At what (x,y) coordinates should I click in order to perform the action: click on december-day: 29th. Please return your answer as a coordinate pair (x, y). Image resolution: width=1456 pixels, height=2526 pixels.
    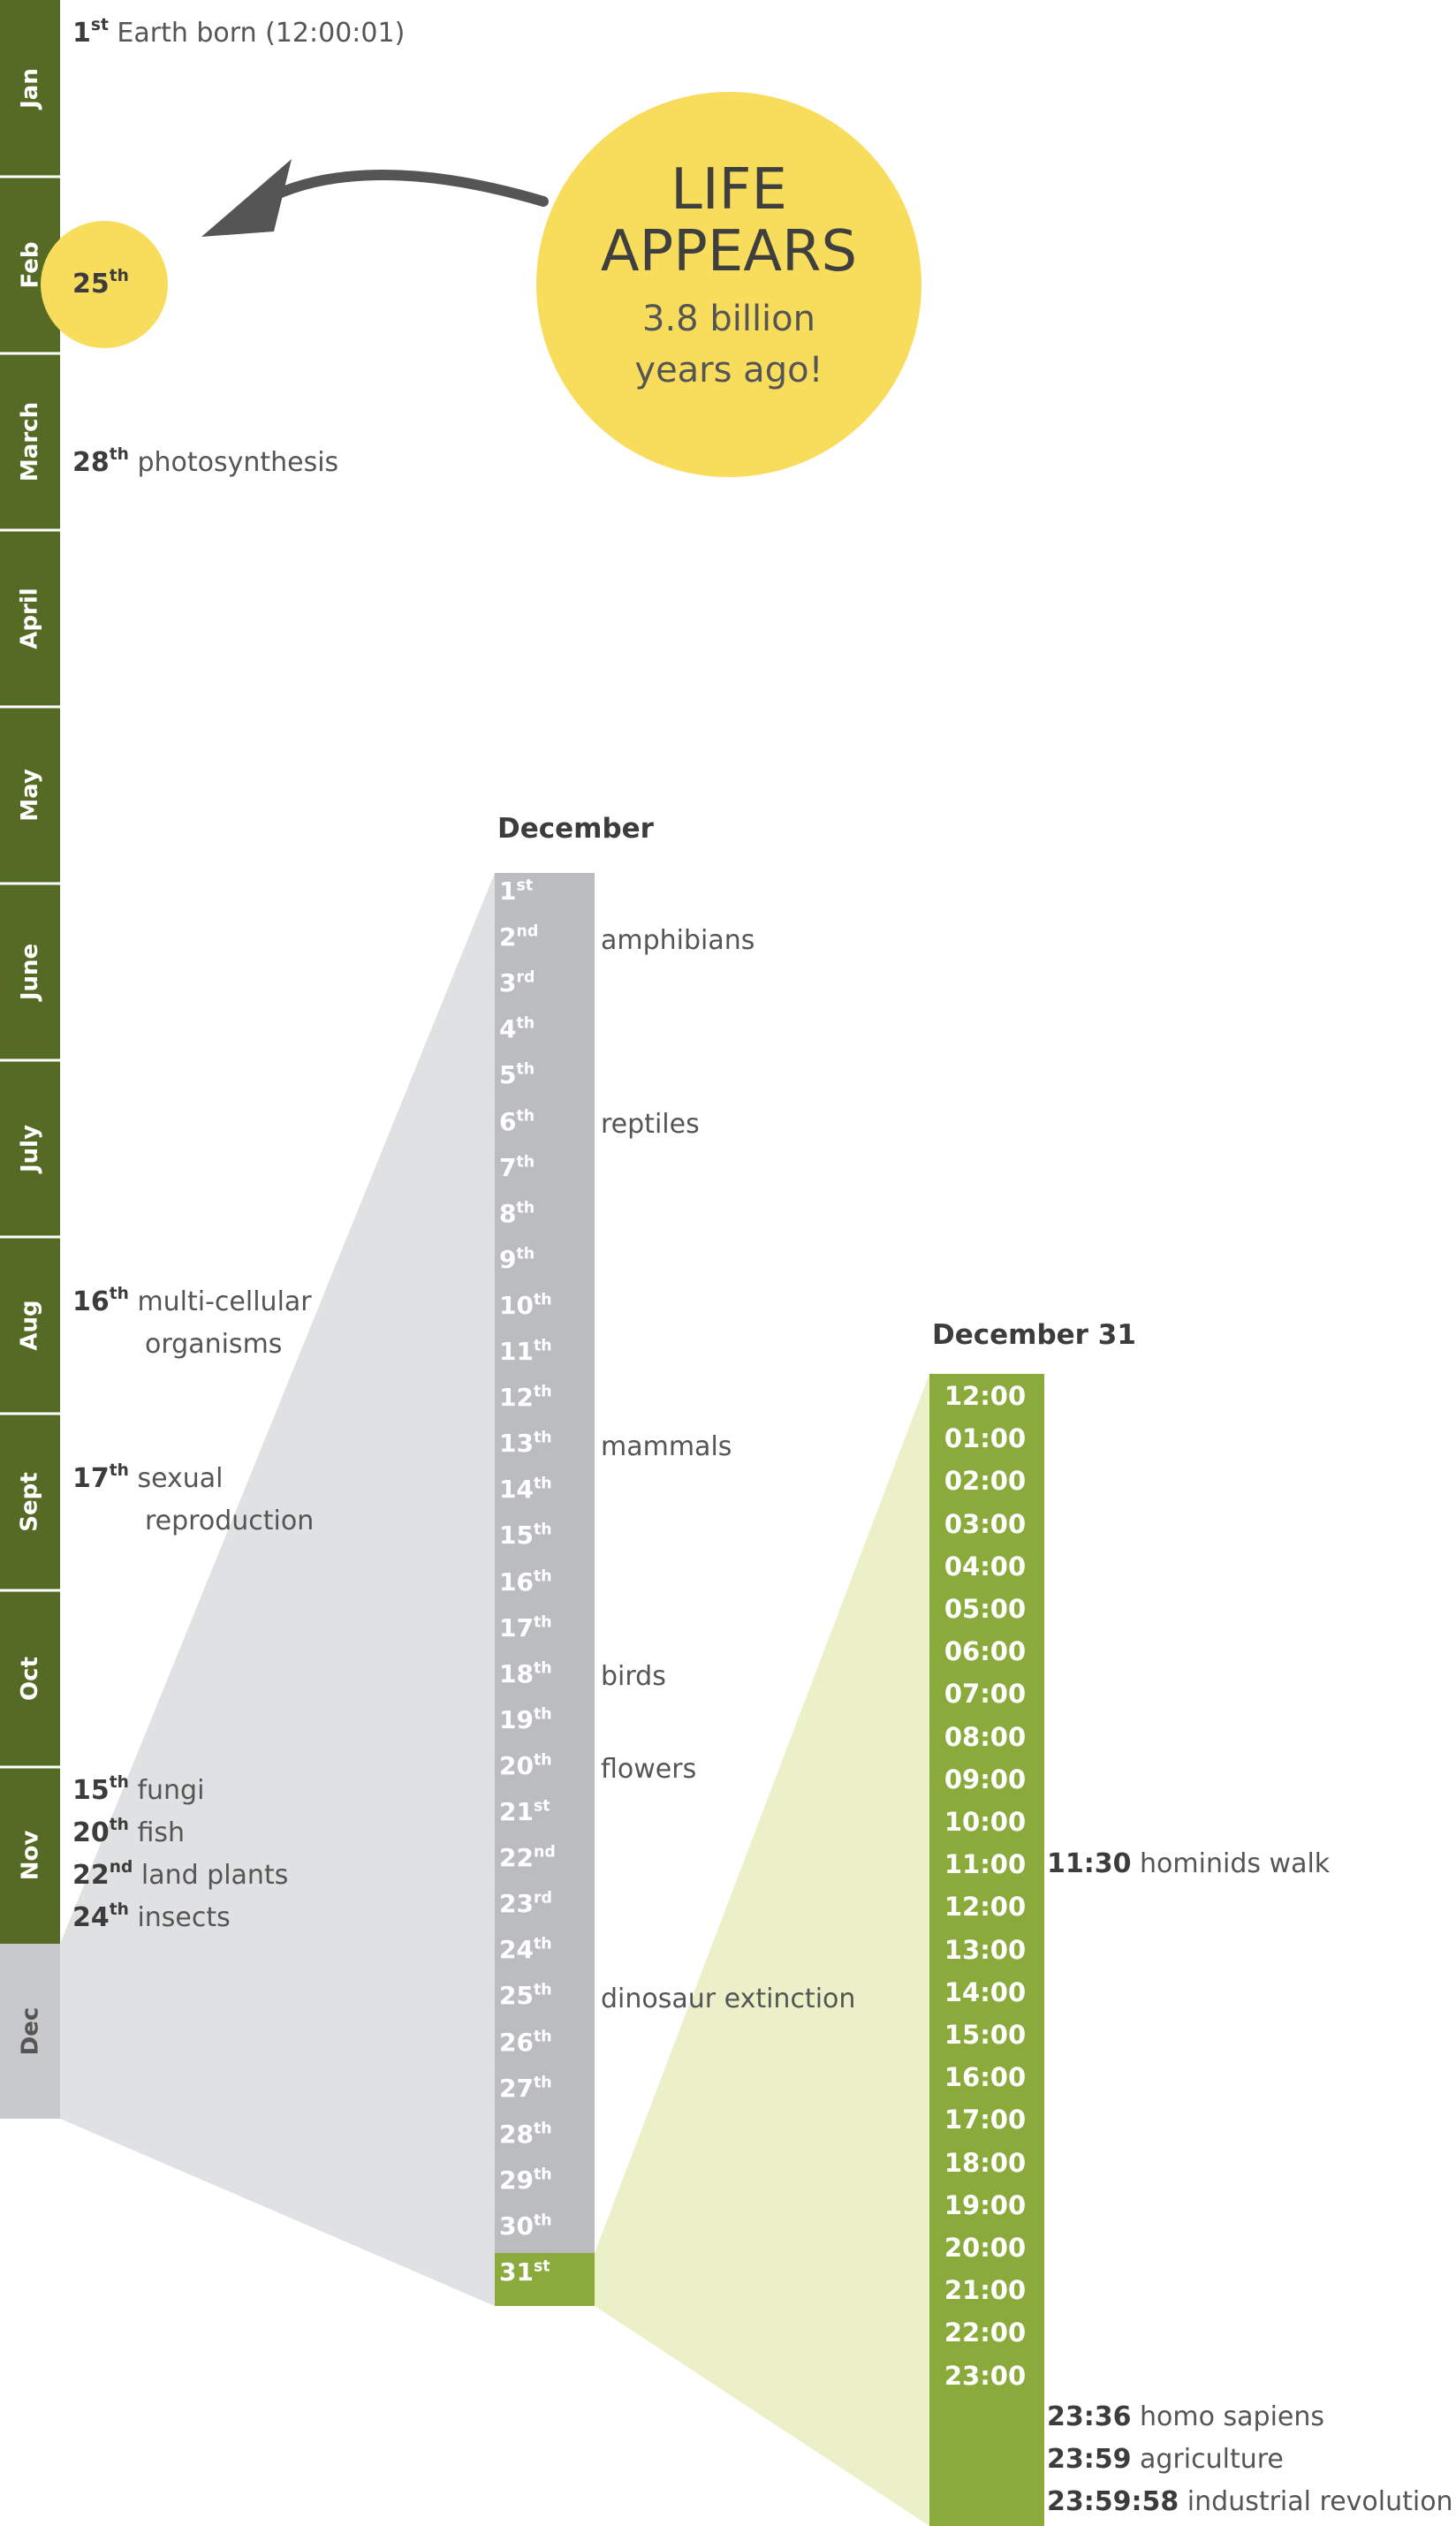
    Looking at the image, I should click on (525, 2180).